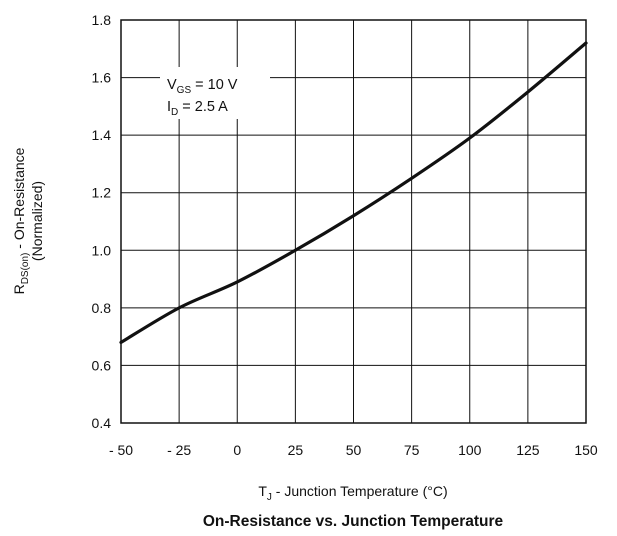 The image size is (617, 536). Describe the element at coordinates (353, 521) in the screenshot. I see `chart-title: On-Resistance vs. Junction Temperature` at that location.